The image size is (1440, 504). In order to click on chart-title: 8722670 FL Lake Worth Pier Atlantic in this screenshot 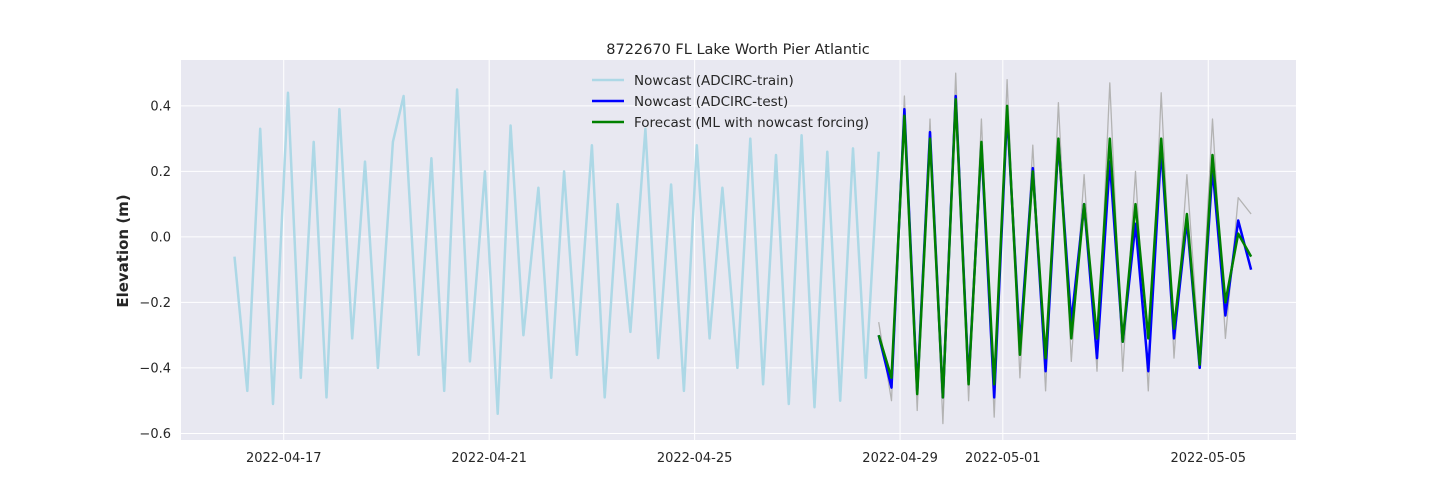, I will do `click(738, 50)`.